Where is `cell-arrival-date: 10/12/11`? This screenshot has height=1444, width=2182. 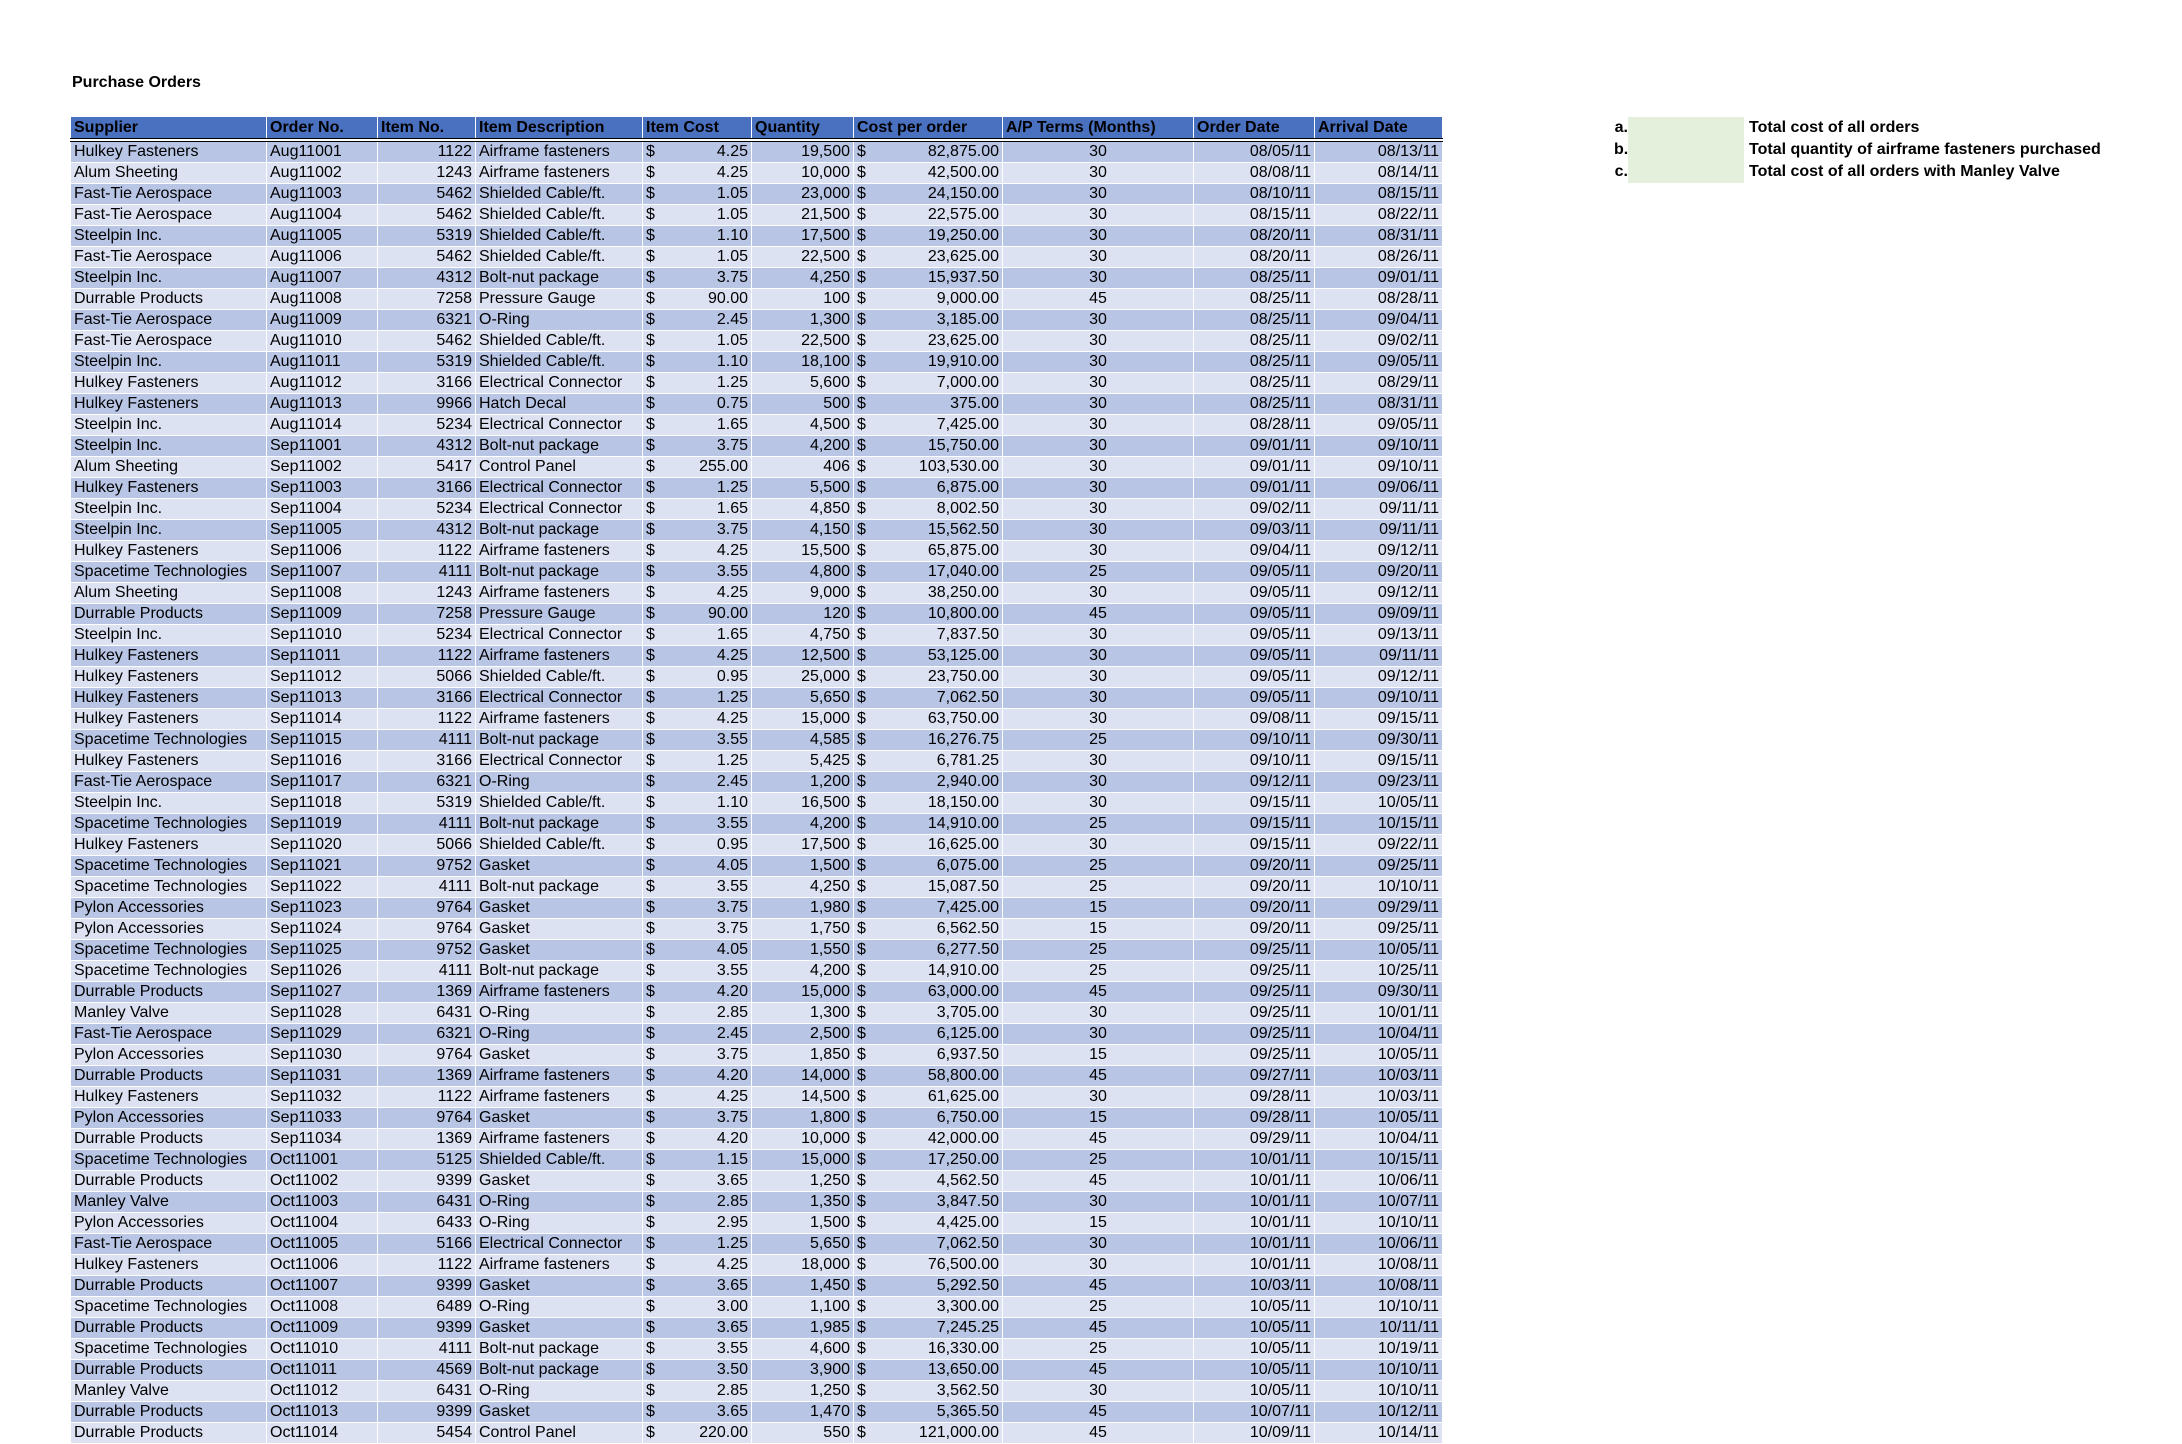 cell-arrival-date: 10/12/11 is located at coordinates (1378, 1412).